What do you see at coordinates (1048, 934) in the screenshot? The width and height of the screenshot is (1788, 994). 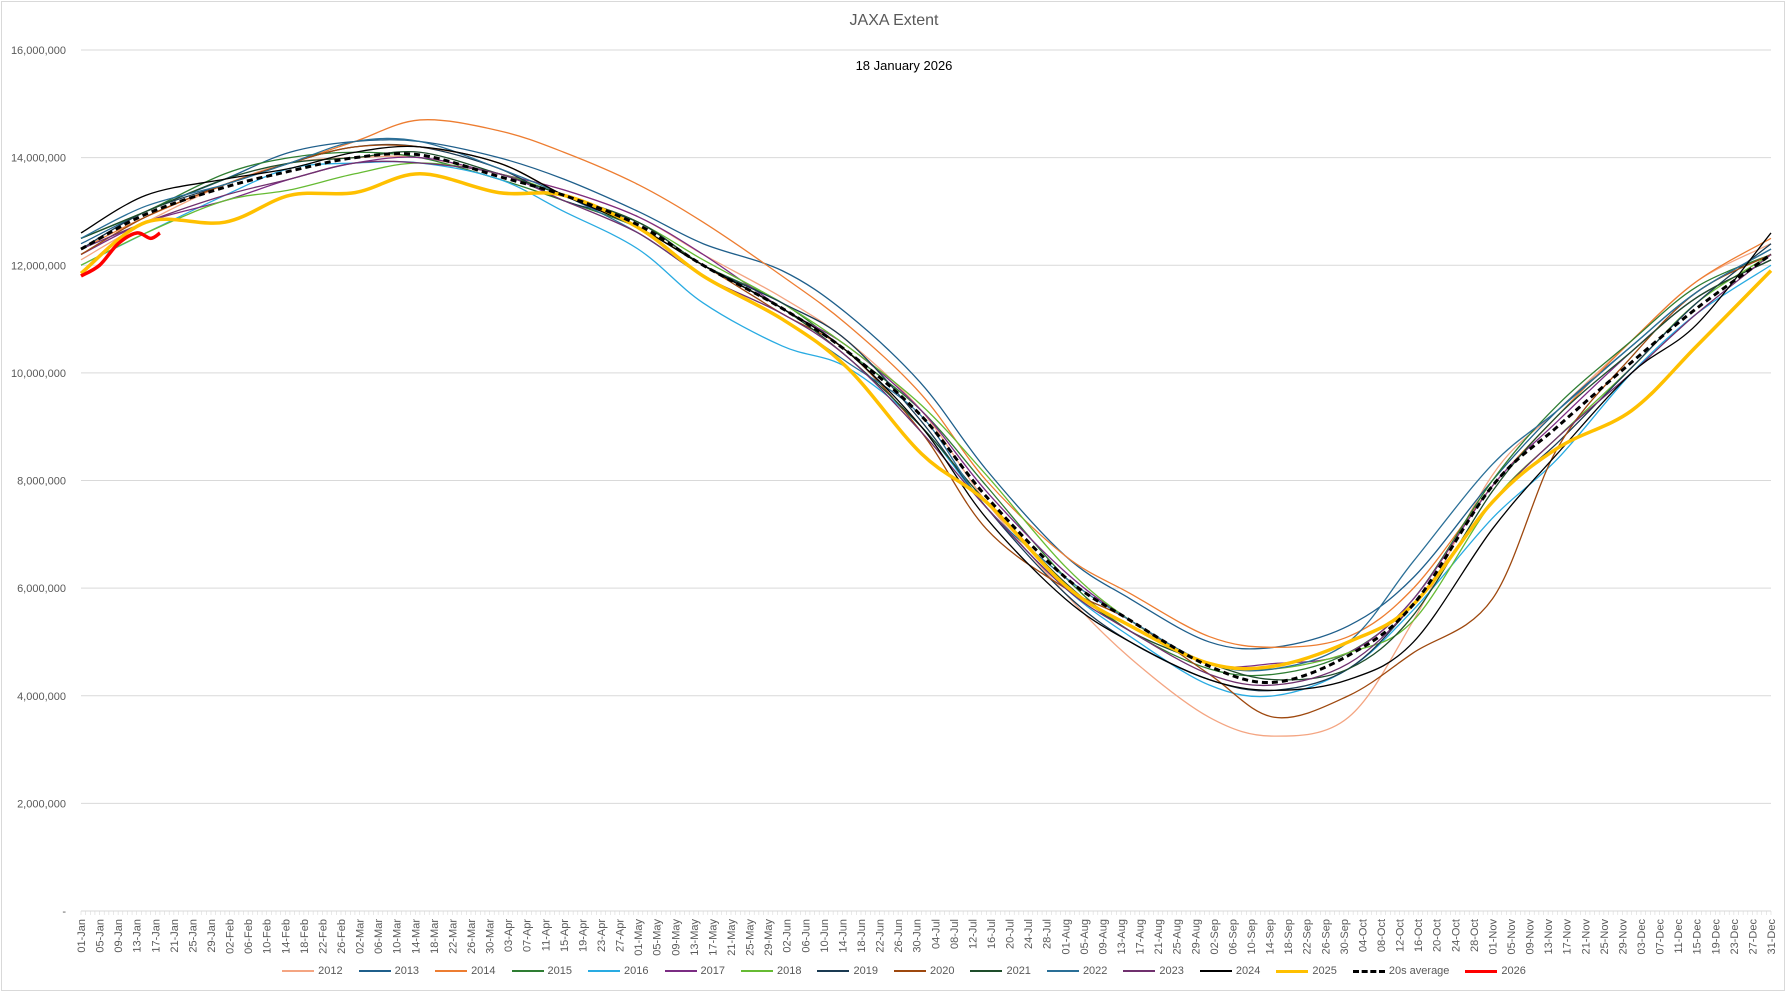 I see `x-tick-label: 28-Jul` at bounding box center [1048, 934].